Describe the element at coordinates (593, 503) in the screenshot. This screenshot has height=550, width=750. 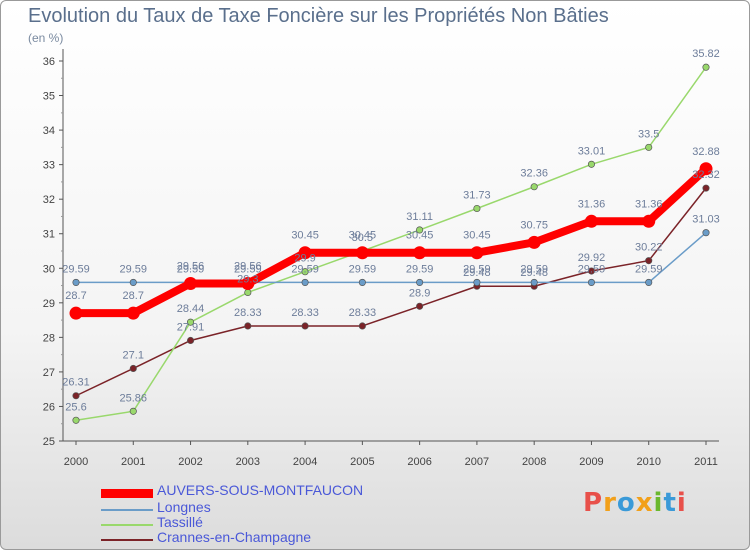
I see `logo-letter: P` at that location.